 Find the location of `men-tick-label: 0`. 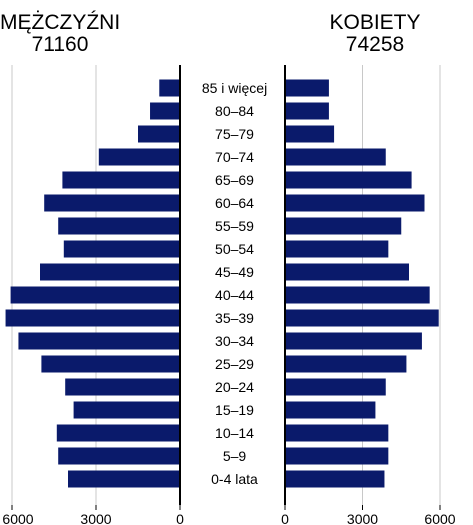

men-tick-label: 0 is located at coordinates (180, 518).